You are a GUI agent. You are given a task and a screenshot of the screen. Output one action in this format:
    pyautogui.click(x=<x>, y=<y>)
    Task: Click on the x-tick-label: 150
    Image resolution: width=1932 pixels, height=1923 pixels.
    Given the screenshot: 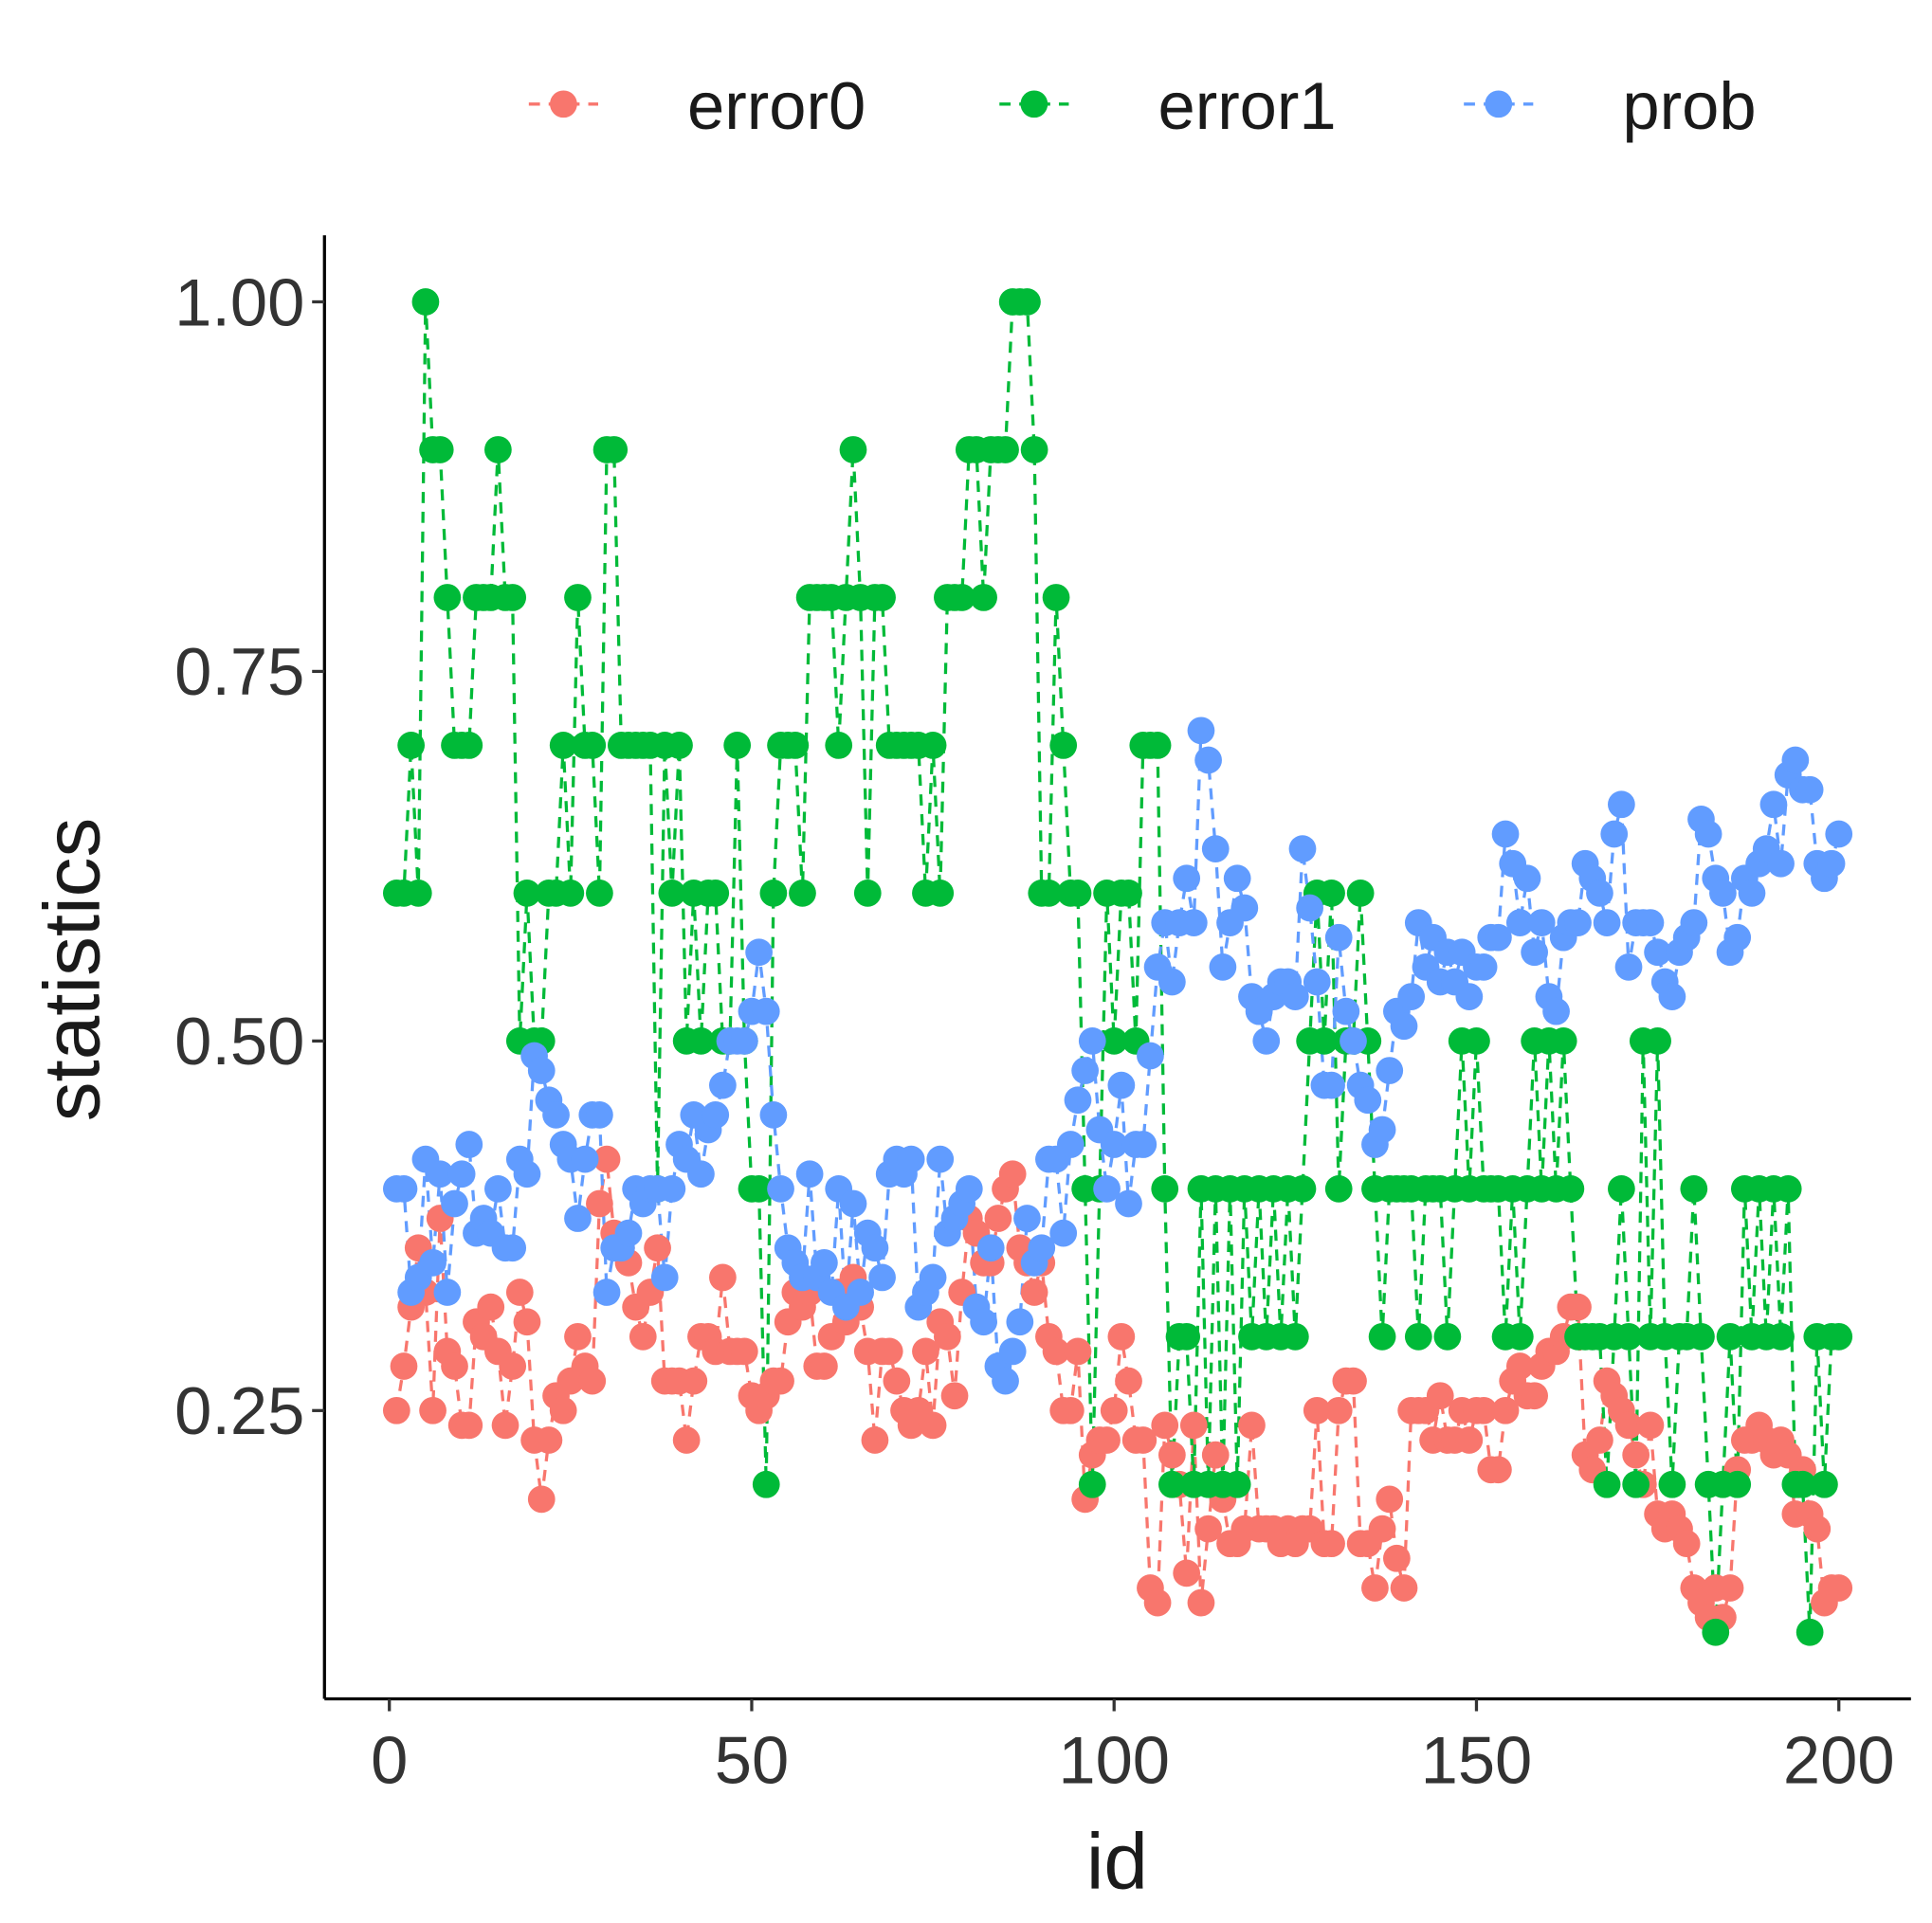 What is the action you would take?
    pyautogui.click(x=1477, y=1760)
    